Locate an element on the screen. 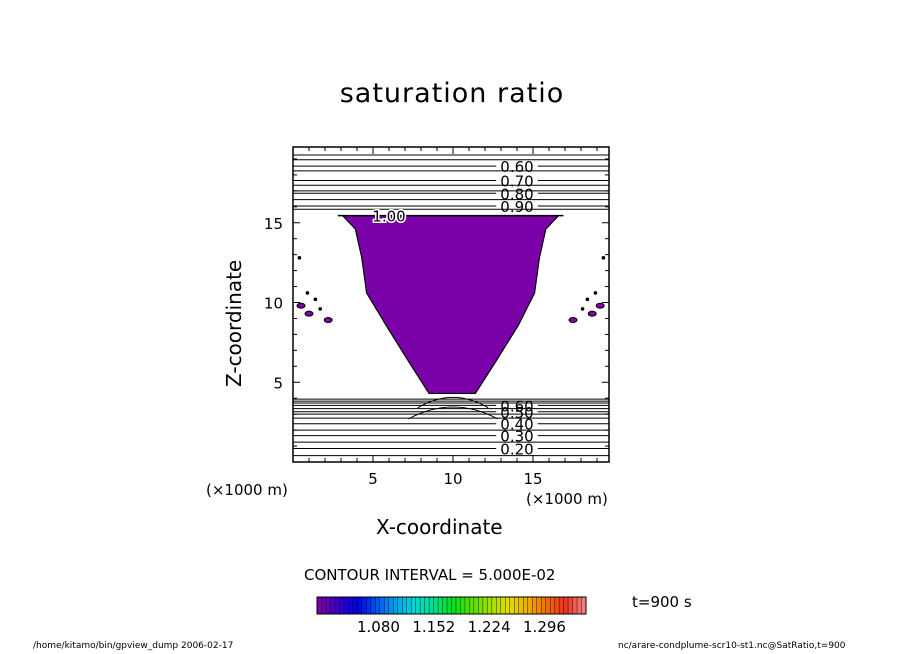  contour-label-1.00: 1.00 is located at coordinates (388, 217).